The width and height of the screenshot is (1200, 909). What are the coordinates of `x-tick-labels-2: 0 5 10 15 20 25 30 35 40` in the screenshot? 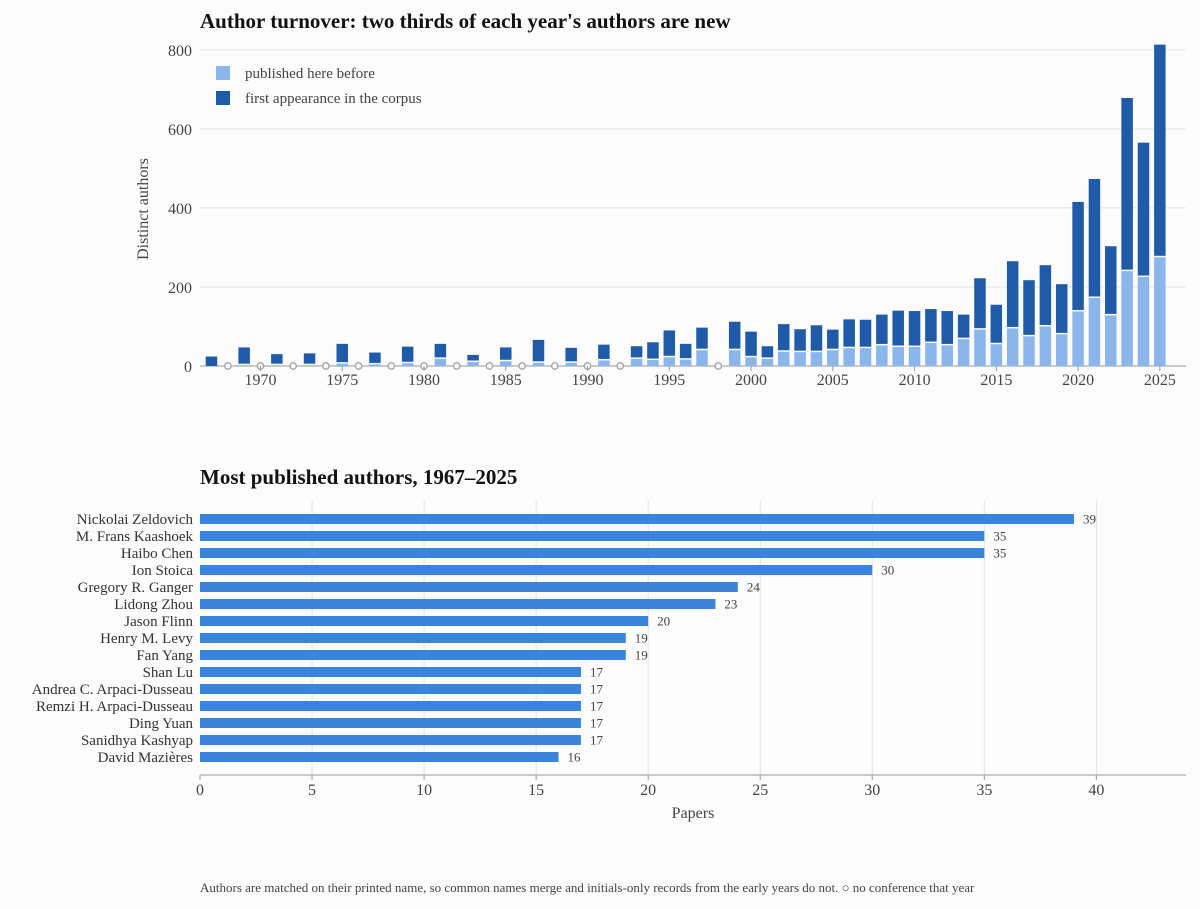 It's located at (650, 787).